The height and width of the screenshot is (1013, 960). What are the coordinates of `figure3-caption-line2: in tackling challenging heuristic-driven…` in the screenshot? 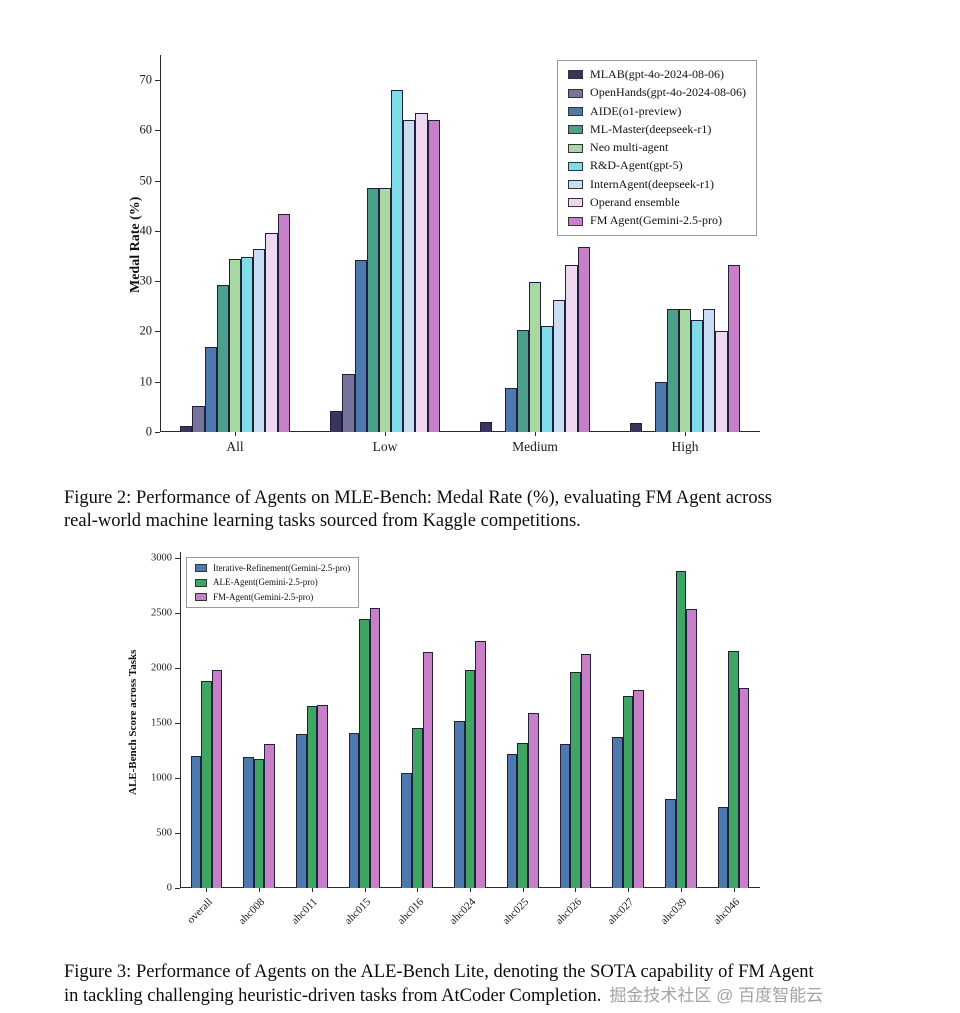 It's located at (333, 996).